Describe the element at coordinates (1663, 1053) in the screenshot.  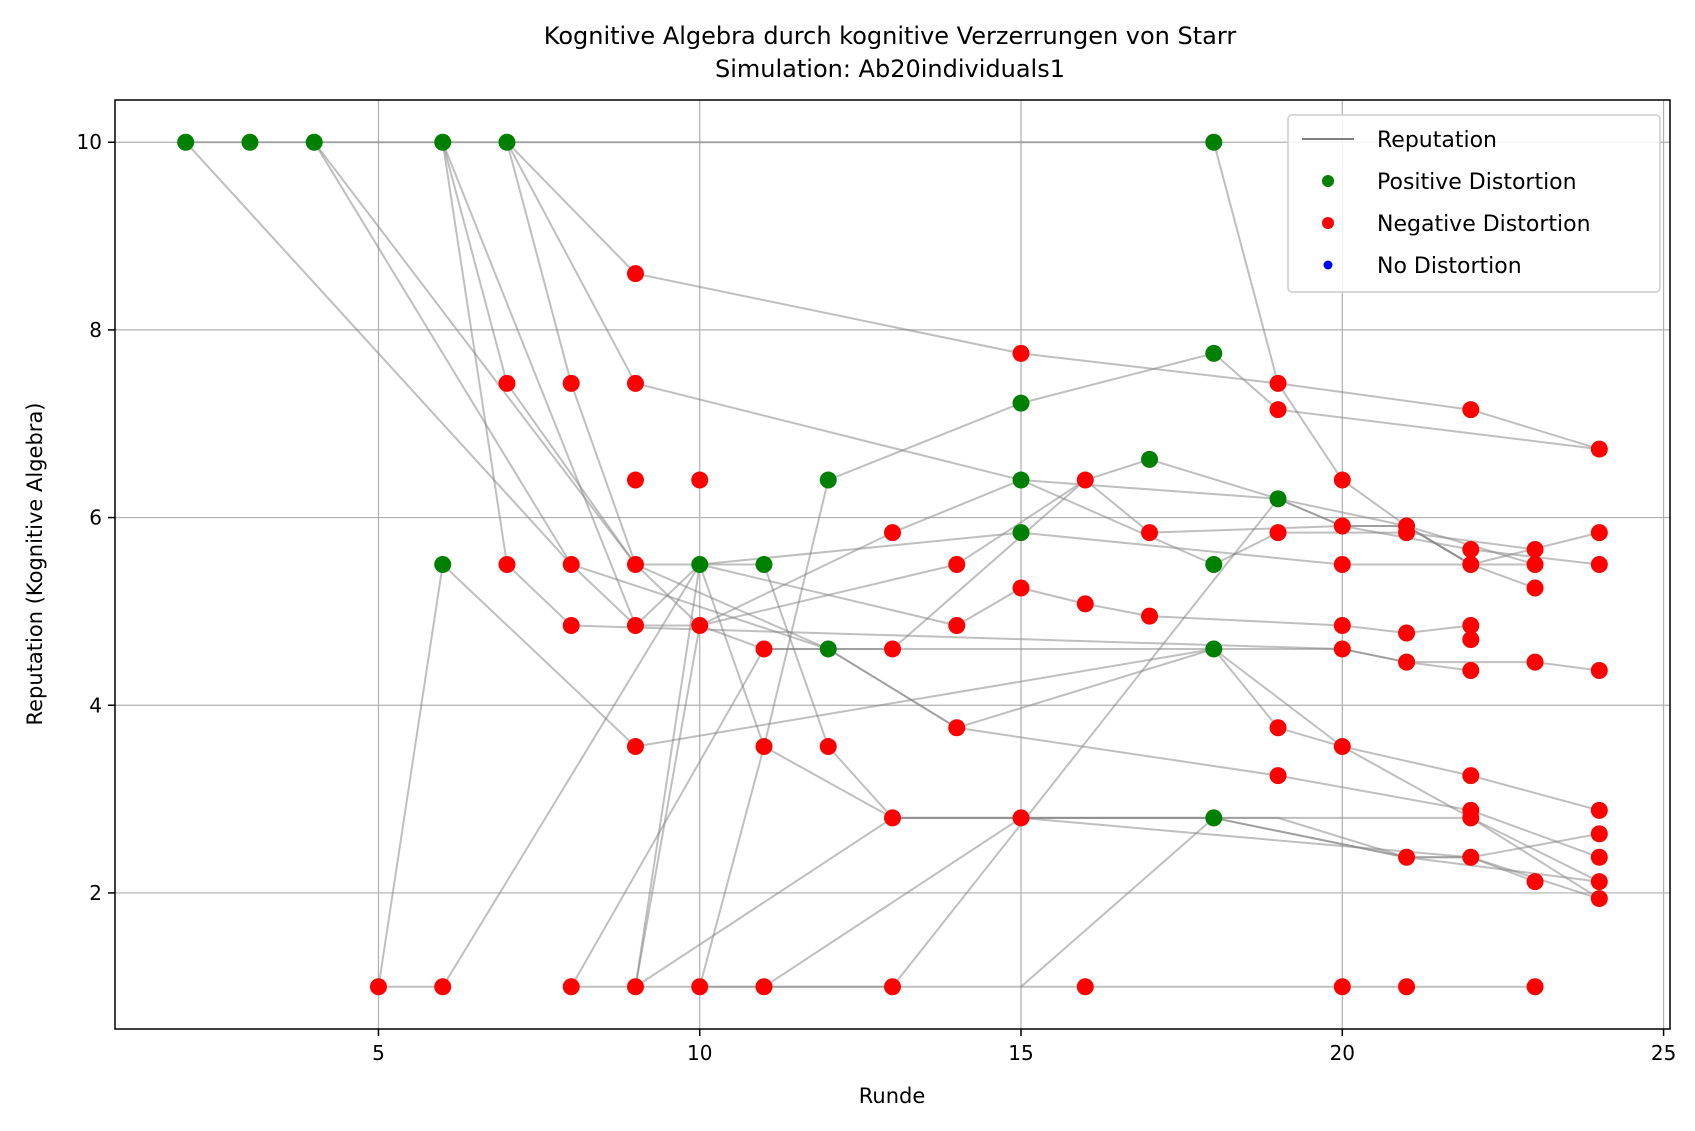
I see `x-tick-label: 25` at that location.